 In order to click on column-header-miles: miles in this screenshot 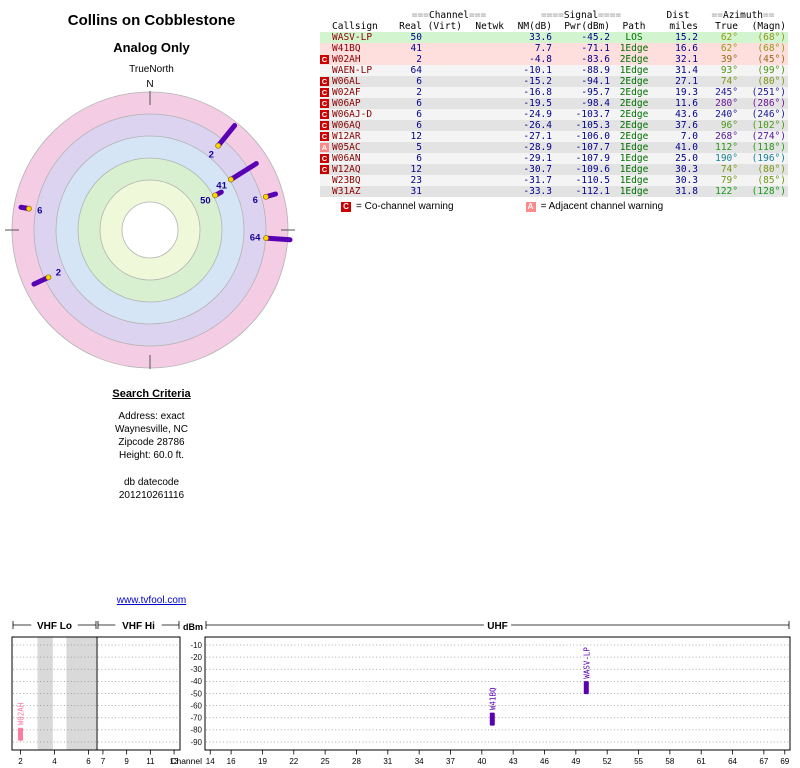, I will do `click(683, 26)`.